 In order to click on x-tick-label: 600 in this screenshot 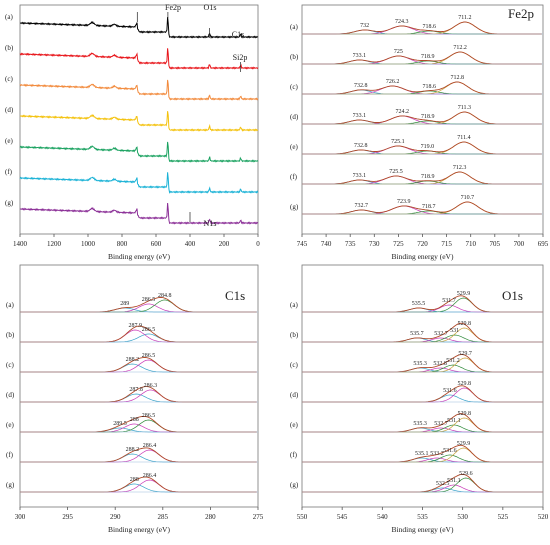, I will do `click(156, 244)`.